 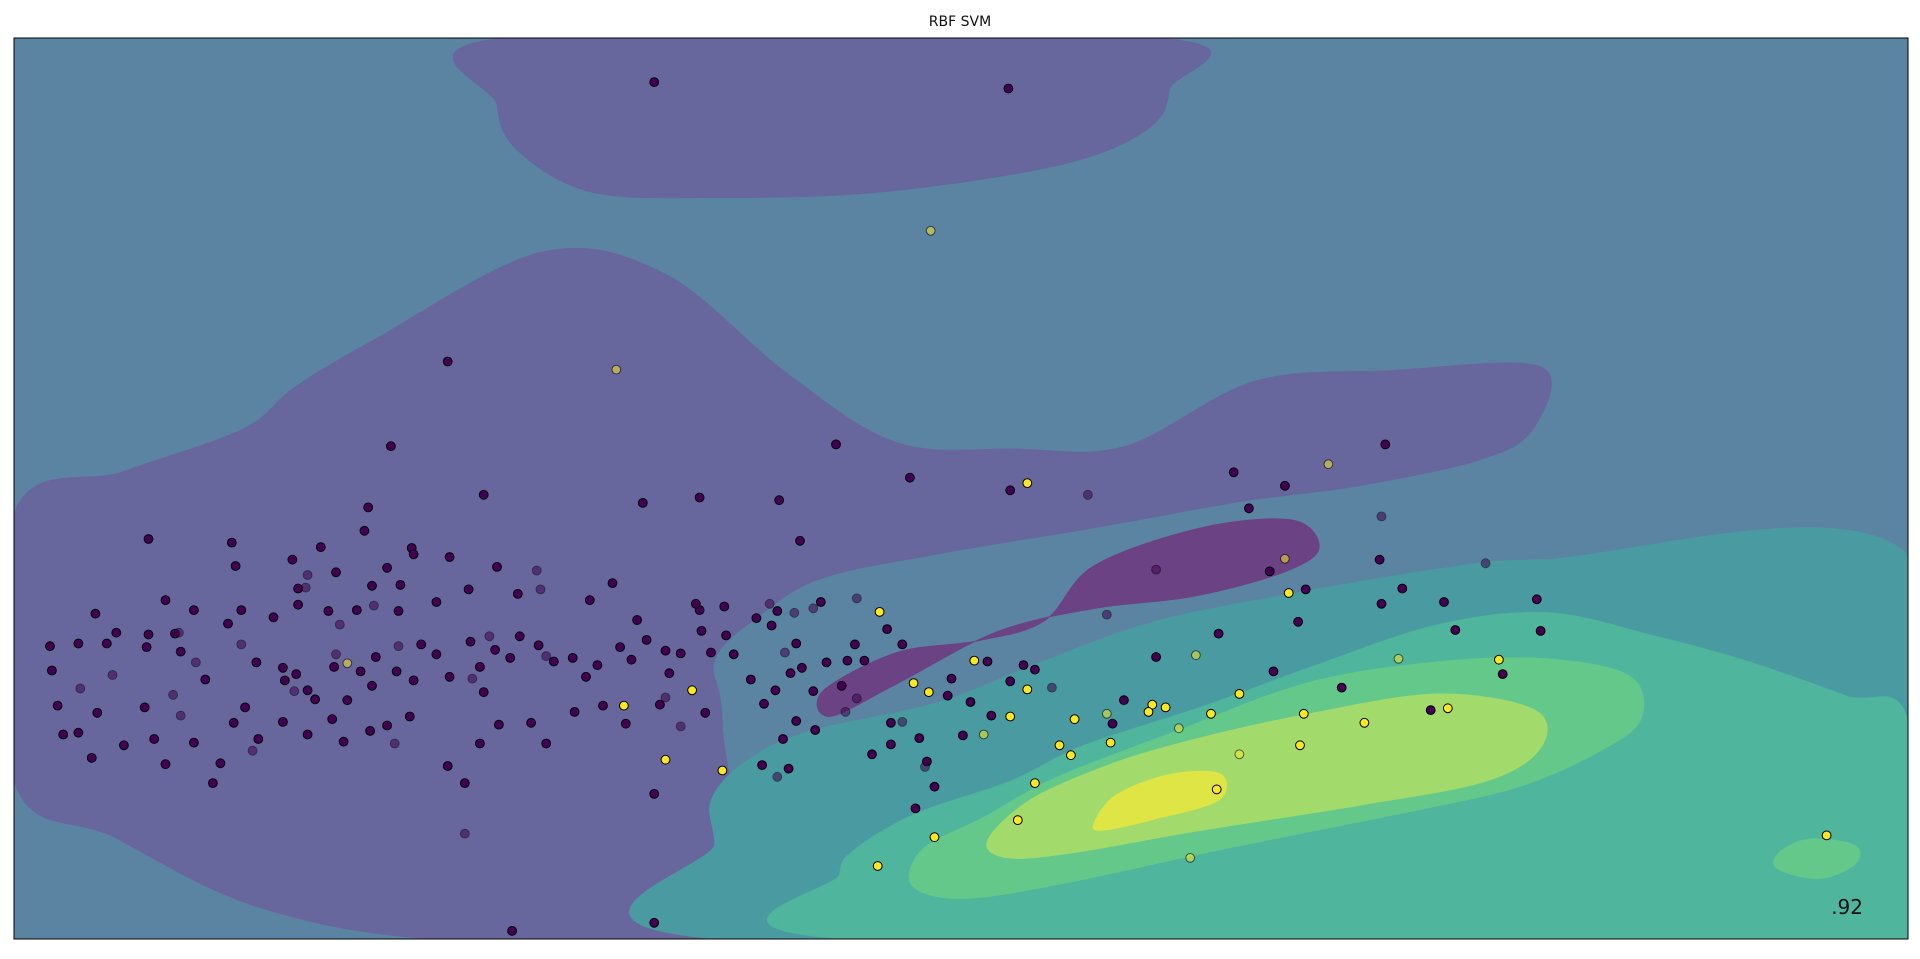 What do you see at coordinates (960, 22) in the screenshot?
I see `chart-title: RBF SVM` at bounding box center [960, 22].